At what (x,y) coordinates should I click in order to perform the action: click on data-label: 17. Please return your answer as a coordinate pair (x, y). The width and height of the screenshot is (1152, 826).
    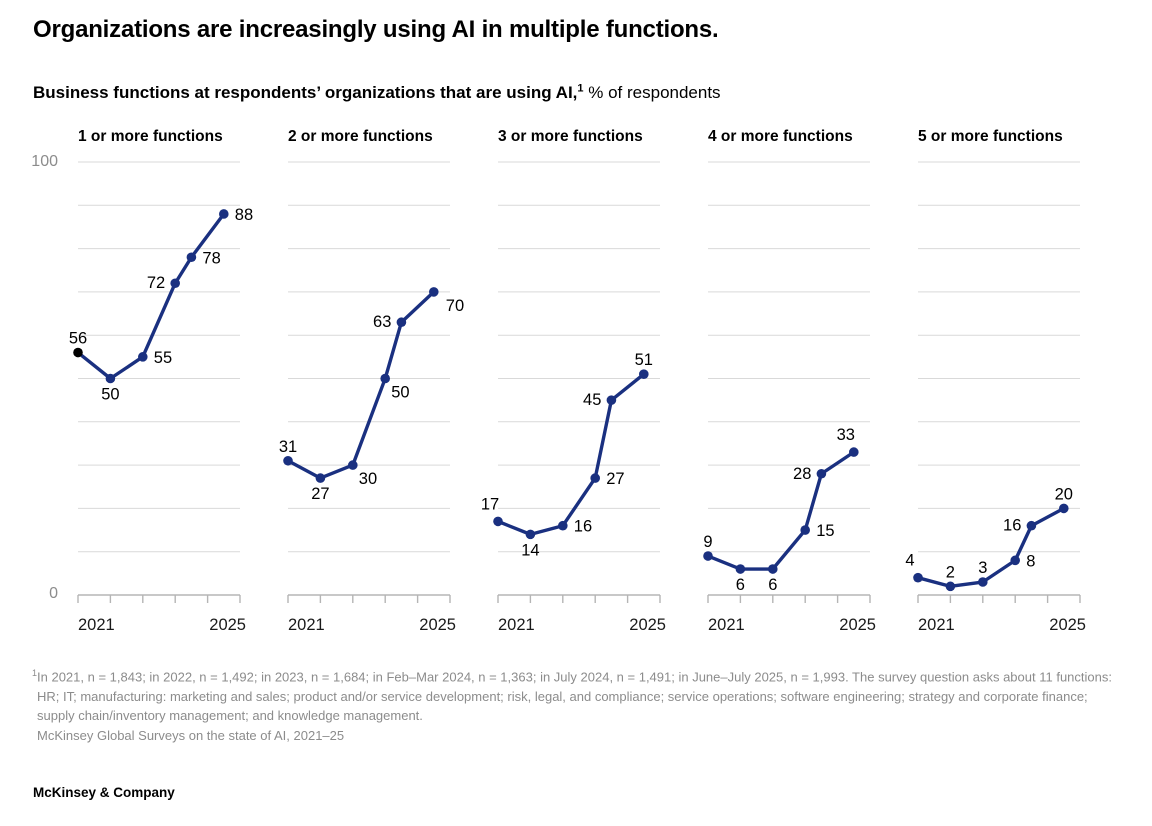
    Looking at the image, I should click on (490, 504).